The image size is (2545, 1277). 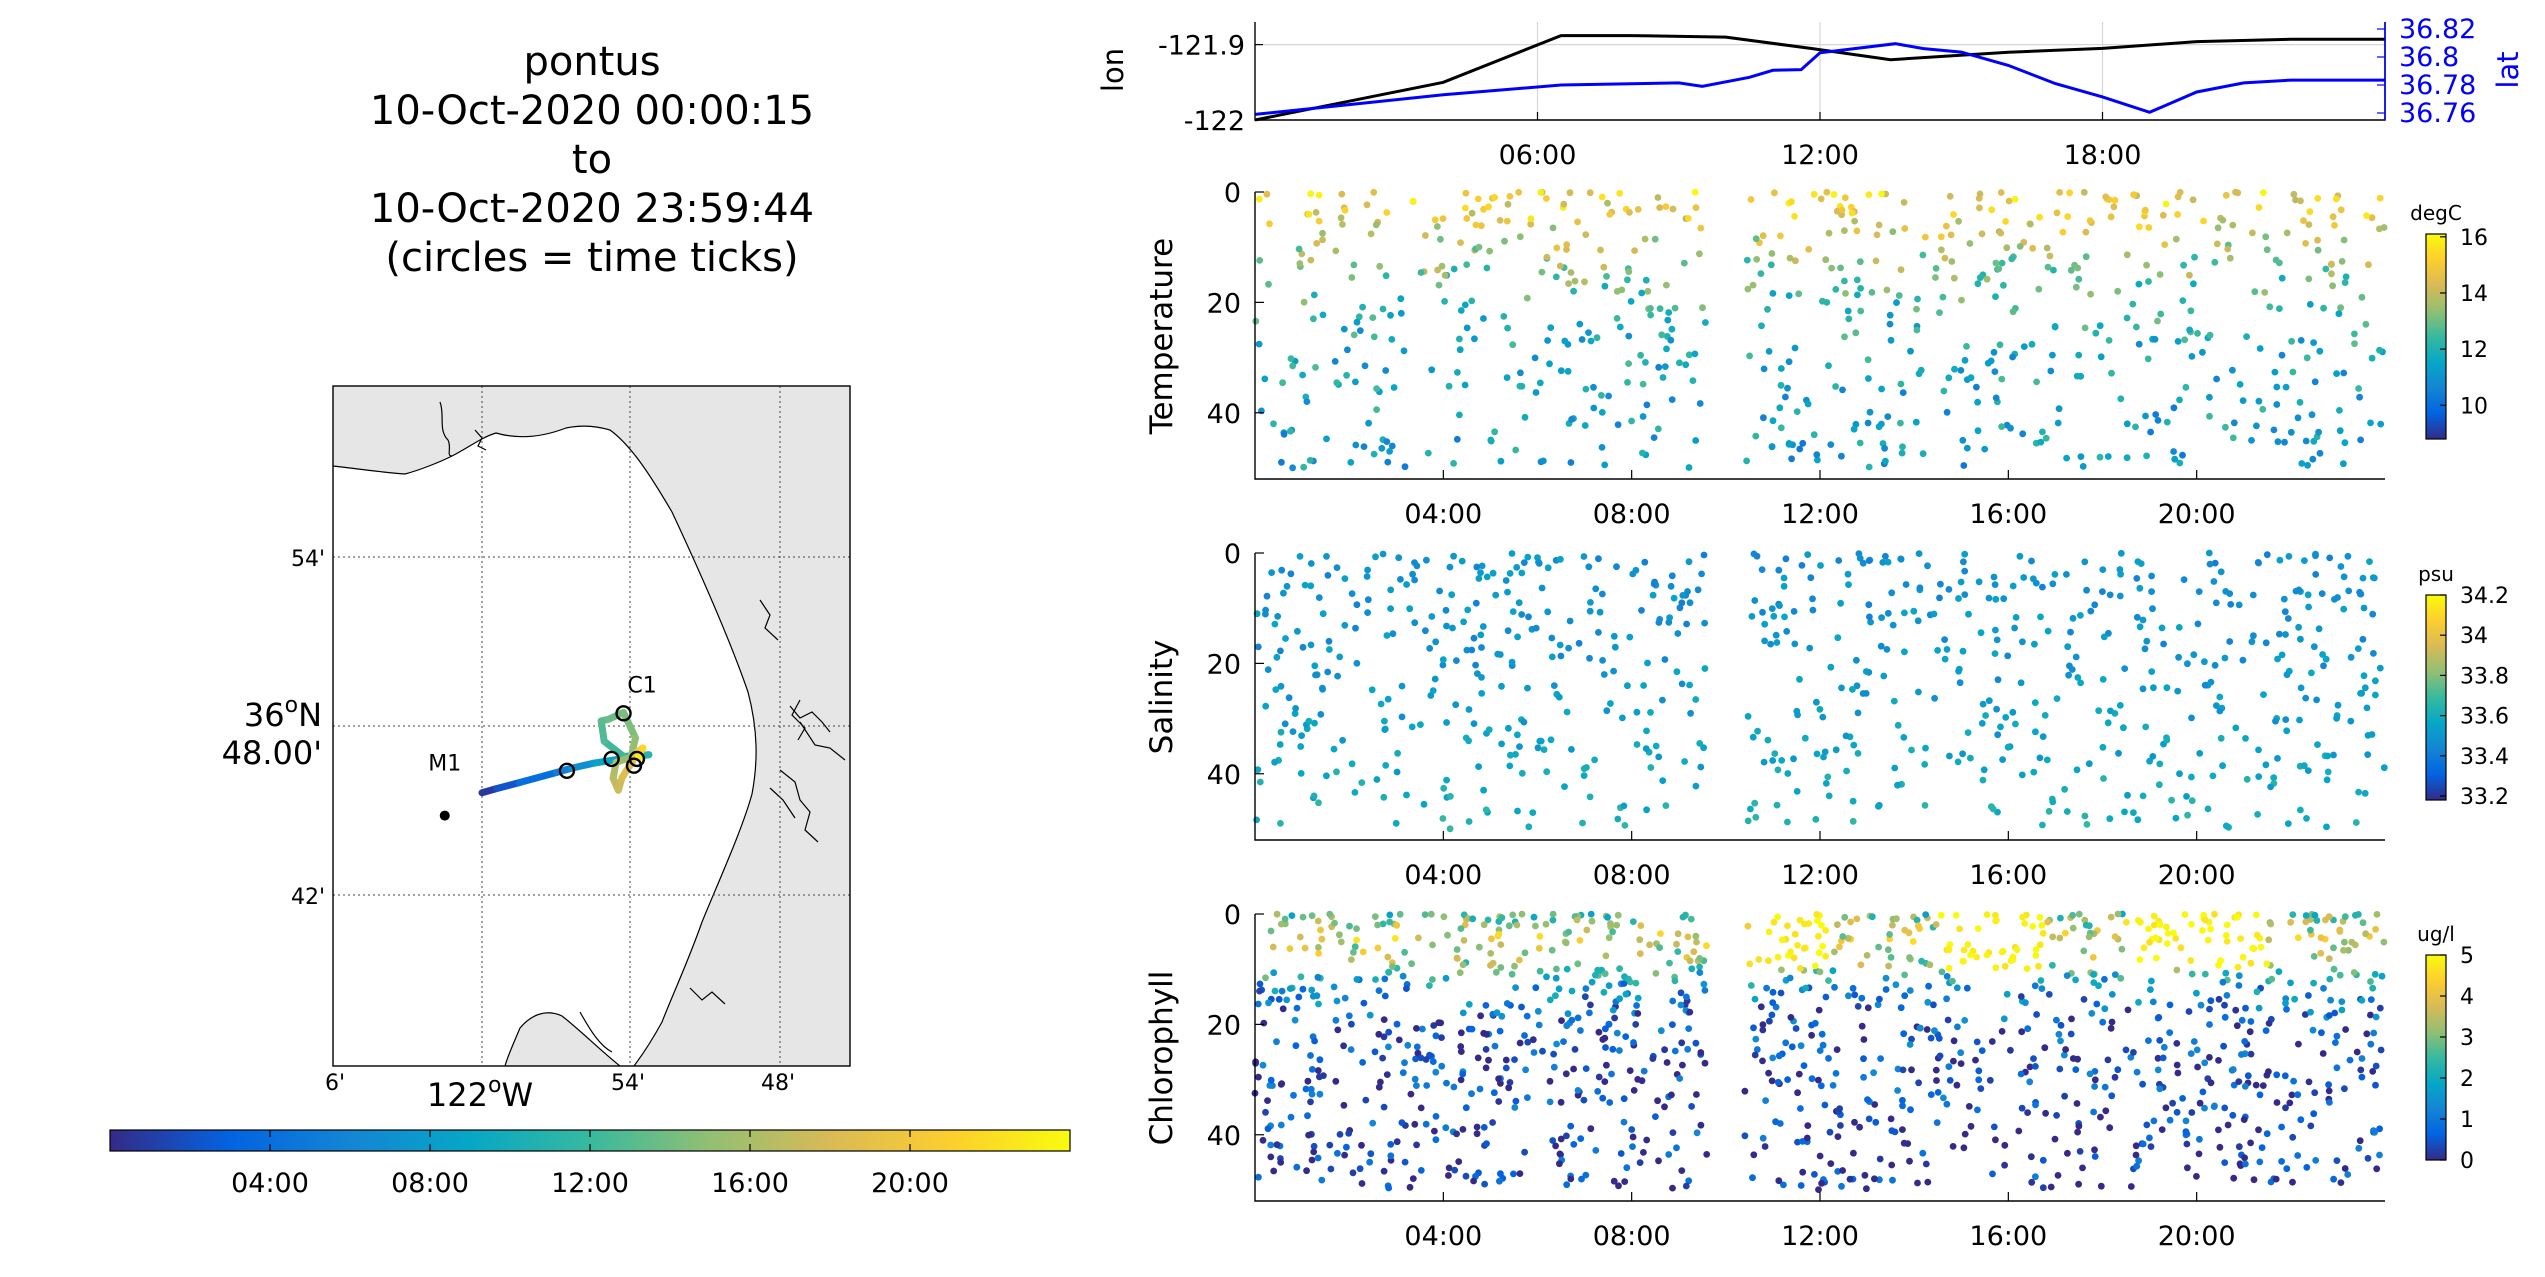 What do you see at coordinates (1820, 71) in the screenshot?
I see `grid` at bounding box center [1820, 71].